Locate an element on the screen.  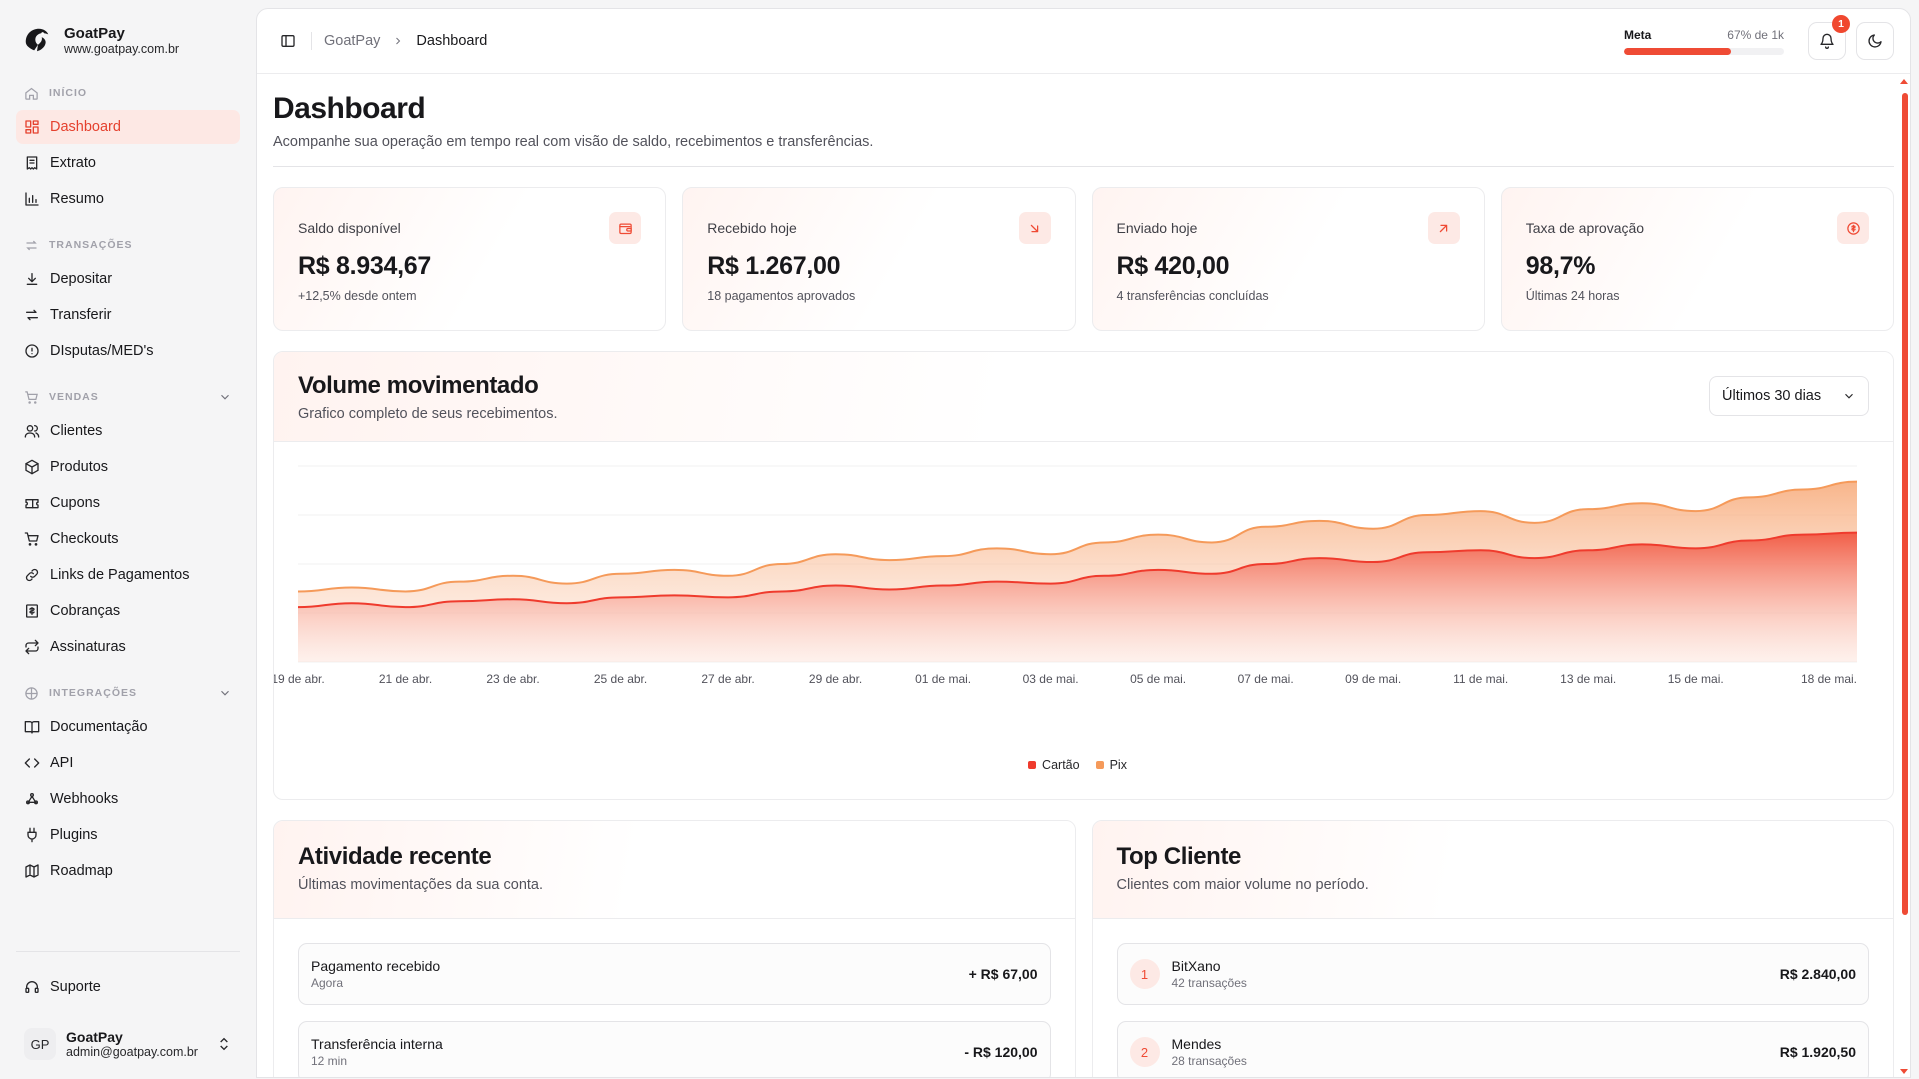
group-label-vendas: VENDAS is located at coordinates (128, 397).